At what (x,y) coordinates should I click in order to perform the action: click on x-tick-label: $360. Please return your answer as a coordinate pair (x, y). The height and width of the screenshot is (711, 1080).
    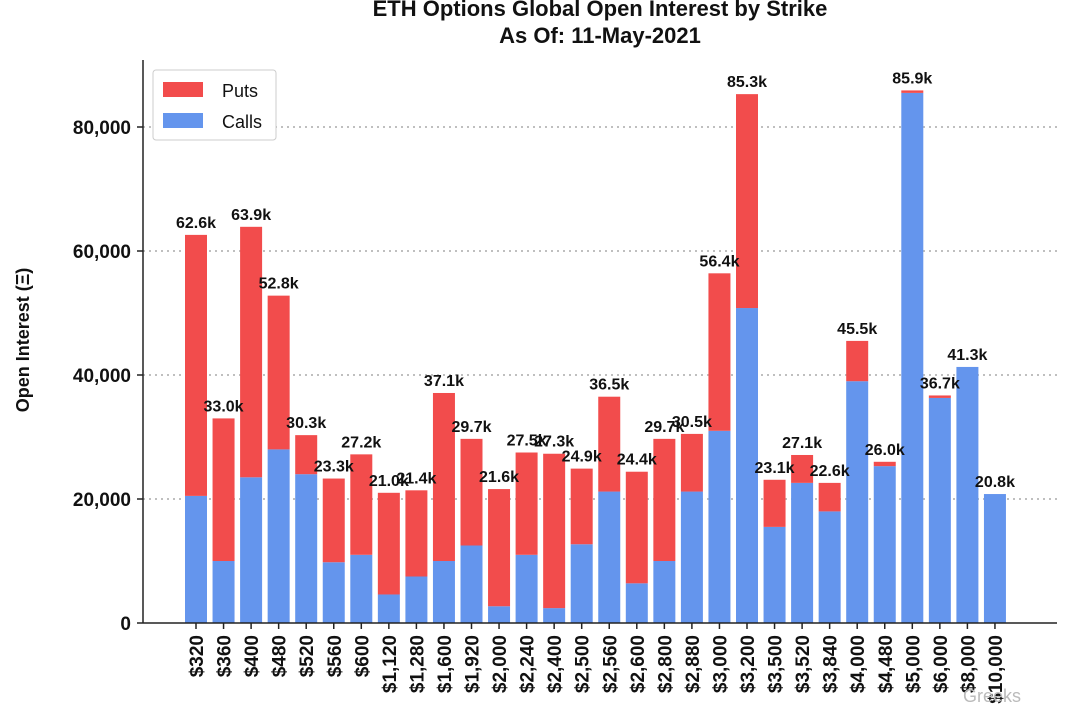
    Looking at the image, I should click on (225, 656).